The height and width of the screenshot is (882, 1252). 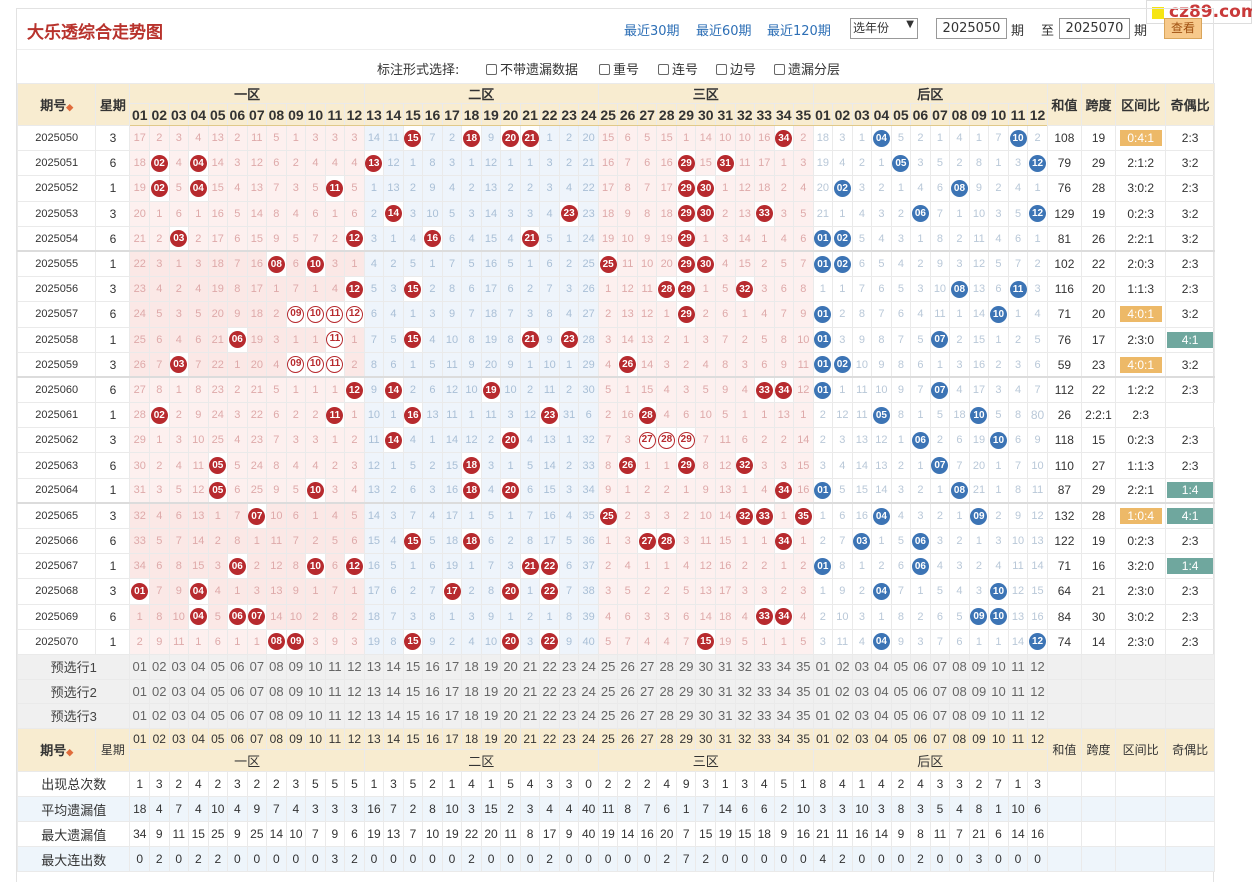 I want to click on recent-60-link: 最近60期, so click(x=724, y=31).